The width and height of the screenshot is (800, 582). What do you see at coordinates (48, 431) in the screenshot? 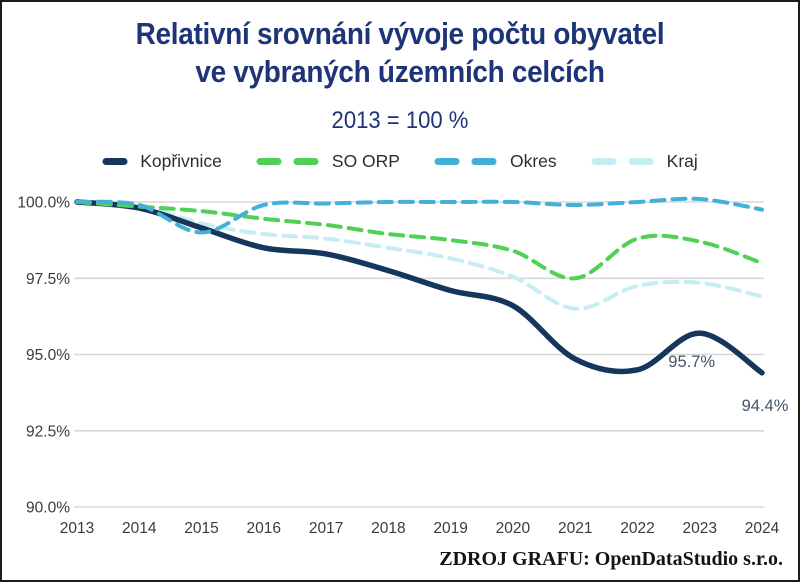
I see `y-tick-label: 92.5%` at bounding box center [48, 431].